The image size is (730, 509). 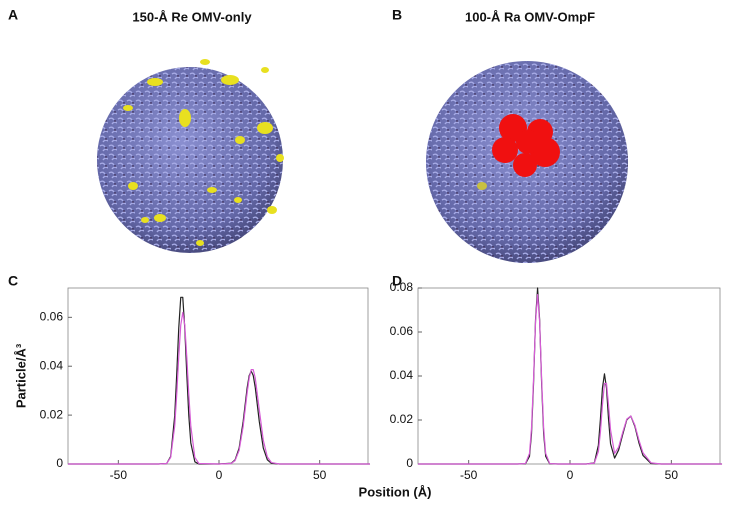 What do you see at coordinates (395, 491) in the screenshot?
I see `x-axis-label: Position (Å)` at bounding box center [395, 491].